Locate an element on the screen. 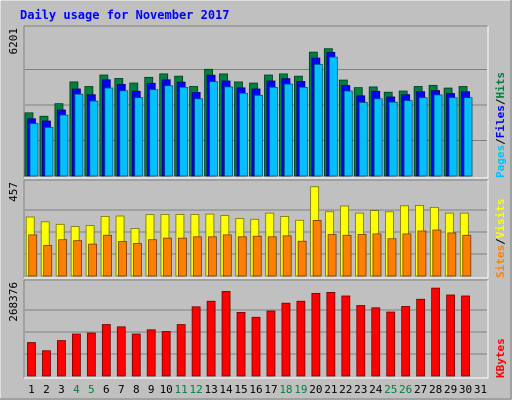 The image size is (512, 405). day-label-19: 19 is located at coordinates (300, 389).